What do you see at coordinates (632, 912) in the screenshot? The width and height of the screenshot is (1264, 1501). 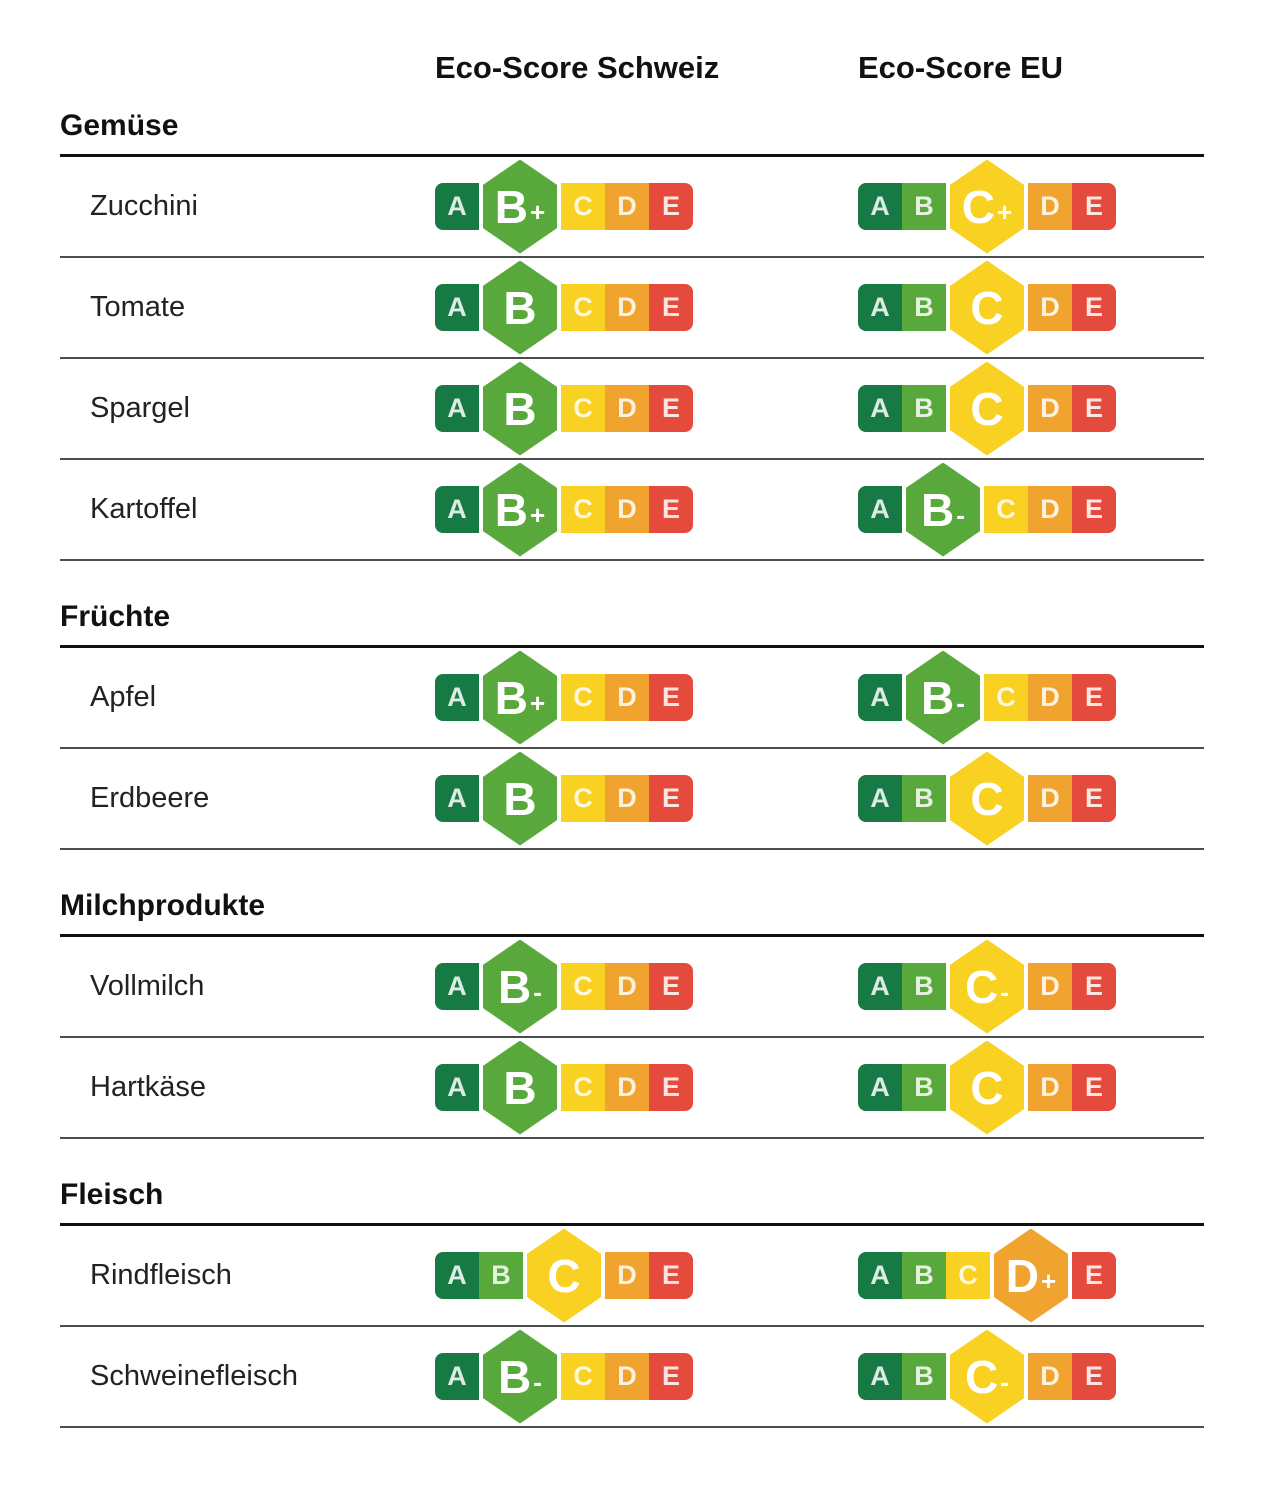 I see `category-title: Milchprodukte` at bounding box center [632, 912].